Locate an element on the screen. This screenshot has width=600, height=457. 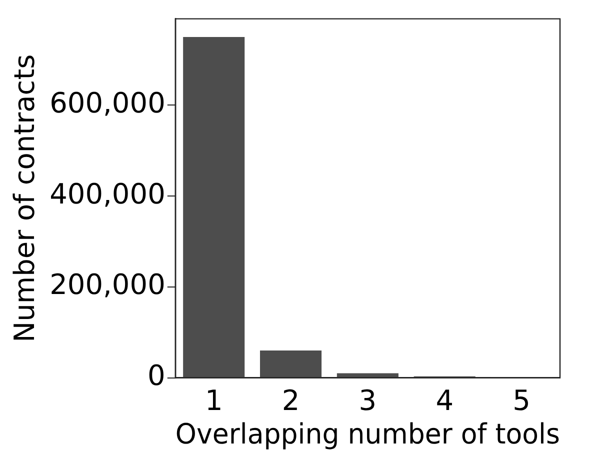
x-tick-label: 4 is located at coordinates (445, 400).